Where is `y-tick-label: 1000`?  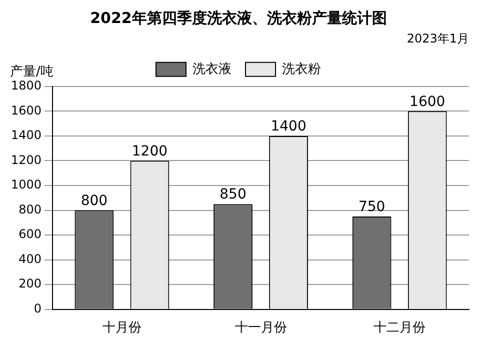 y-tick-label: 1000 is located at coordinates (26, 185).